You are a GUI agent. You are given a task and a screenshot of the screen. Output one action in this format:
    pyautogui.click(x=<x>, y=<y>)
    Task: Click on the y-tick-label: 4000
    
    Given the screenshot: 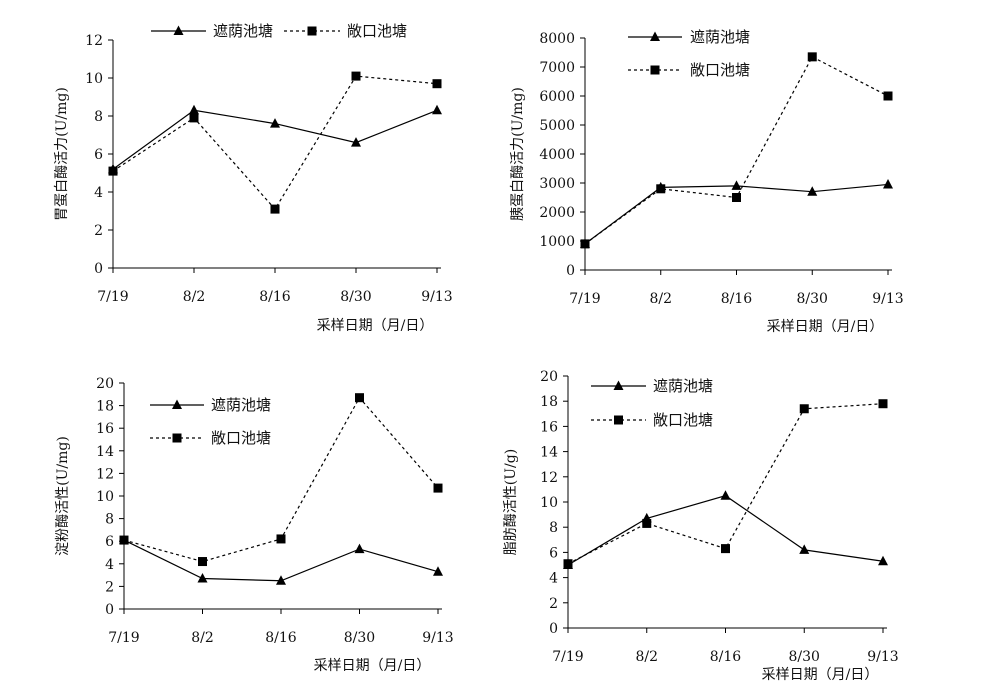 What is the action you would take?
    pyautogui.click(x=557, y=155)
    